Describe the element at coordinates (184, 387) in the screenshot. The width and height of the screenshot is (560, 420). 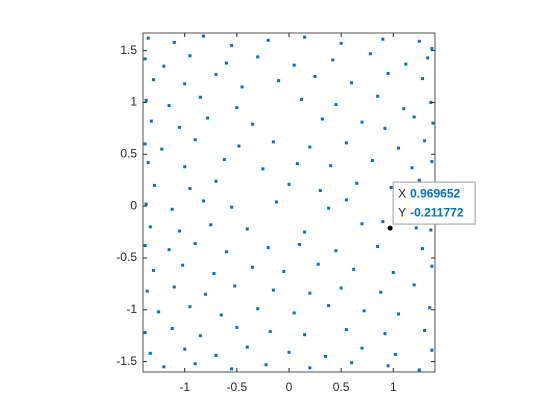
I see `x-tick-label: -1` at that location.